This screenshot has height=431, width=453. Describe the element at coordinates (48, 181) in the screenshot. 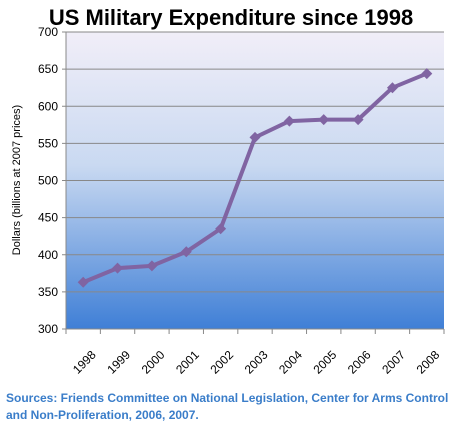

I see `y-tick-label: 500` at that location.